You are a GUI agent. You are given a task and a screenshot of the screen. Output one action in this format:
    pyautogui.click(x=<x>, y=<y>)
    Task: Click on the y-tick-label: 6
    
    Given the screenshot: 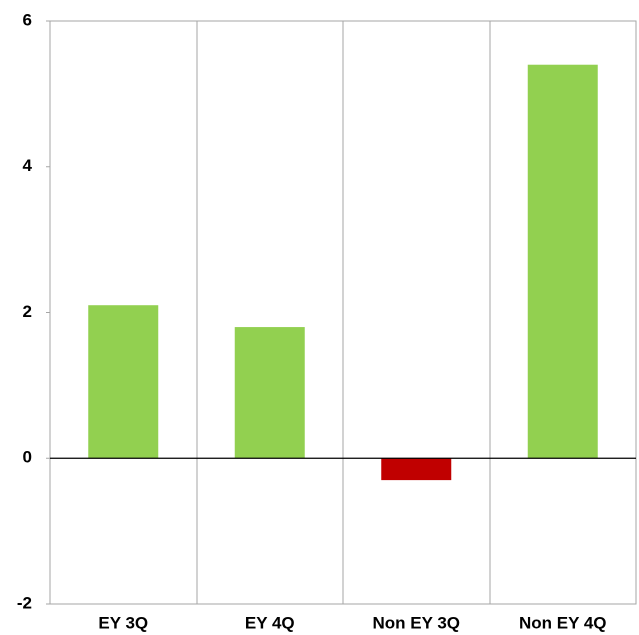 What is the action you would take?
    pyautogui.click(x=27, y=19)
    